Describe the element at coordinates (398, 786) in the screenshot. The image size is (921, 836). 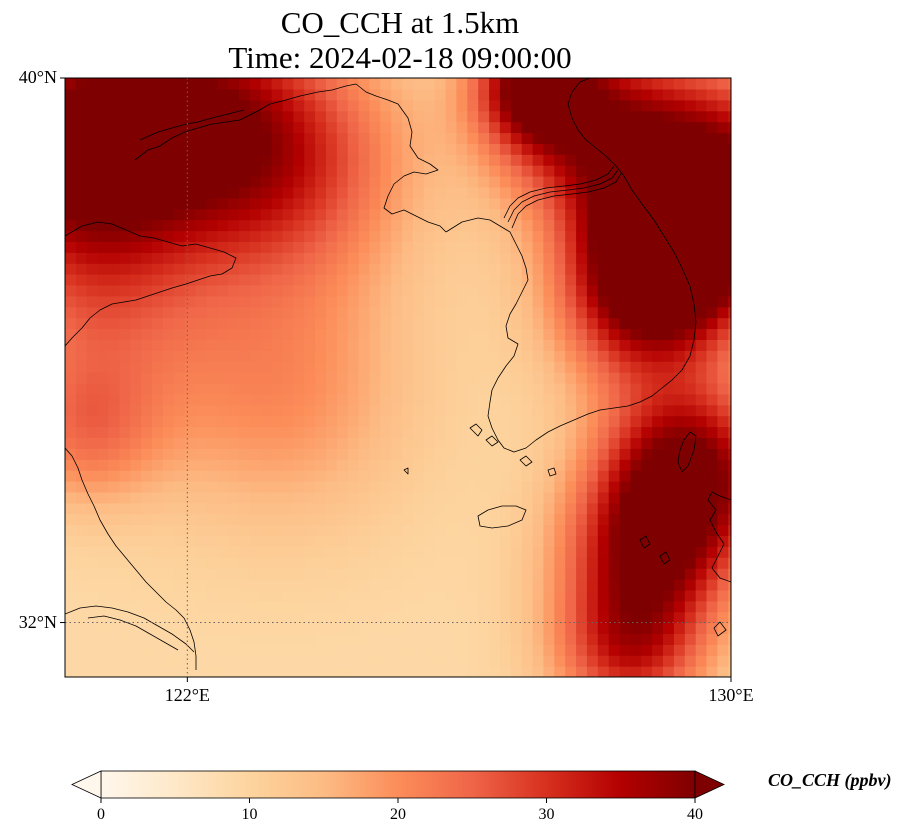
I see `colorbar` at that location.